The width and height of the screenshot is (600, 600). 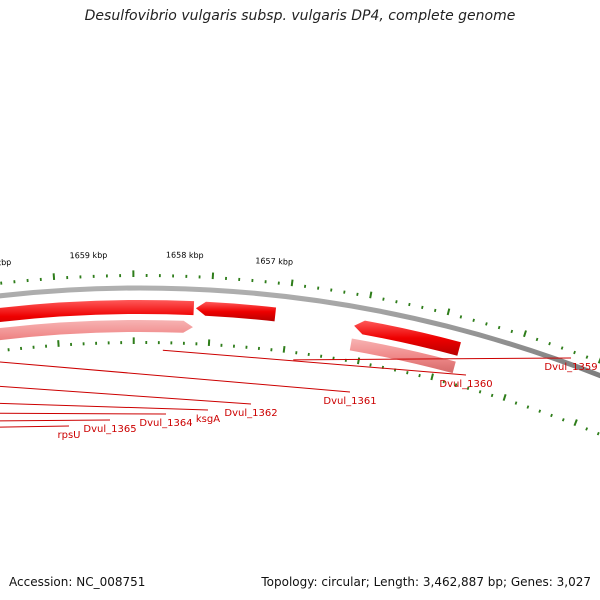 I want to click on accession-text: Accession: NC_008751, so click(x=77, y=582).